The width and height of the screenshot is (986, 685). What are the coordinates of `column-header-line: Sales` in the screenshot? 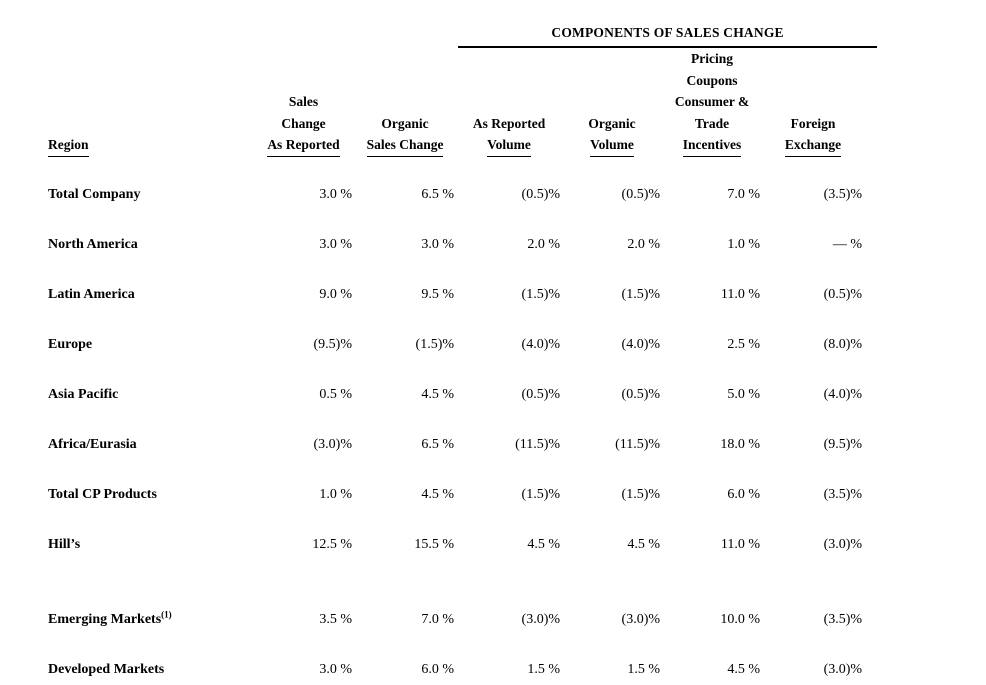 It's located at (303, 101).